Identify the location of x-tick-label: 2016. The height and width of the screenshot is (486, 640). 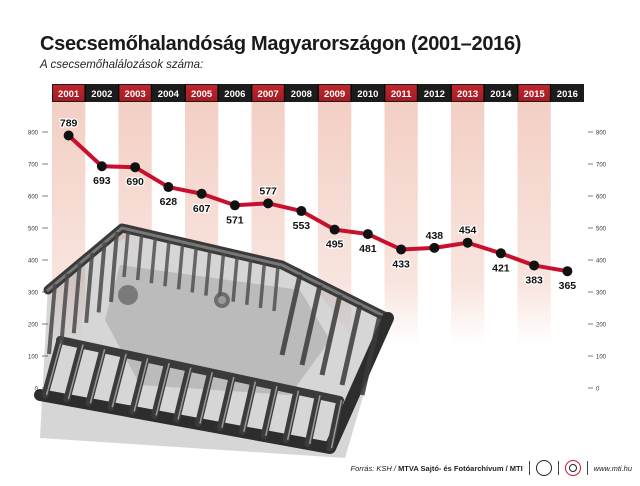
(567, 94).